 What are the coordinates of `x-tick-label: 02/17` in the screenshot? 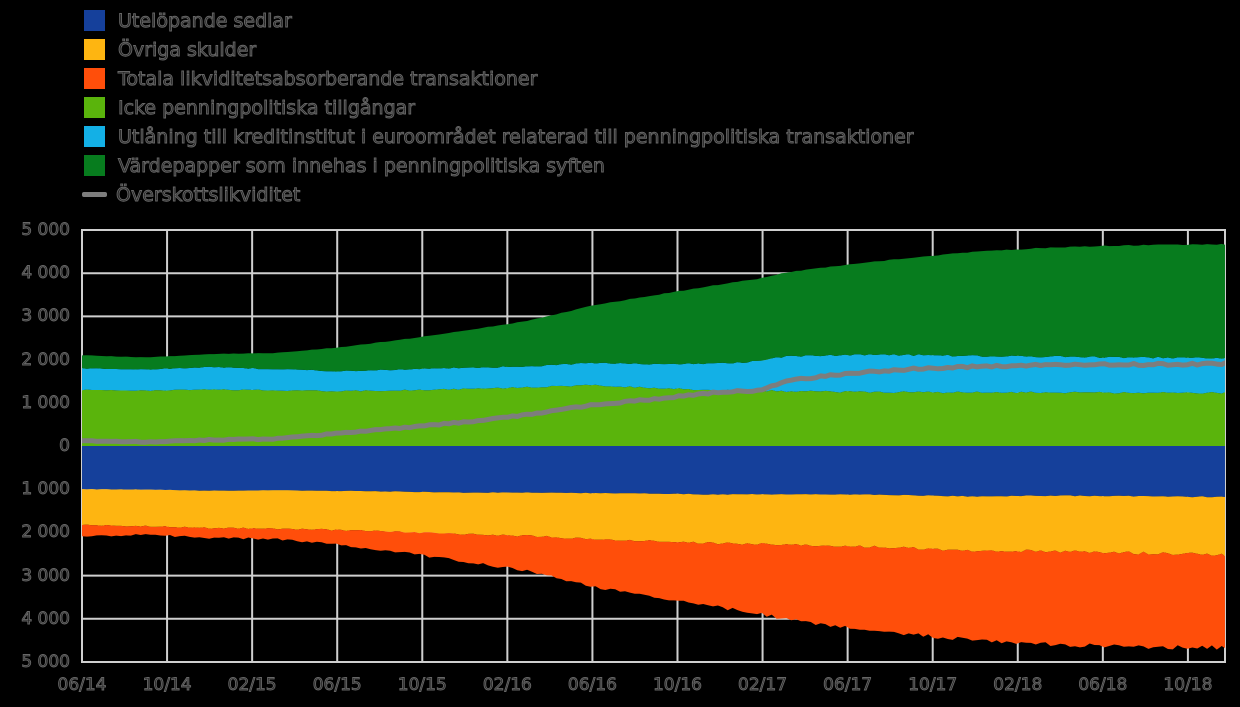 It's located at (763, 685).